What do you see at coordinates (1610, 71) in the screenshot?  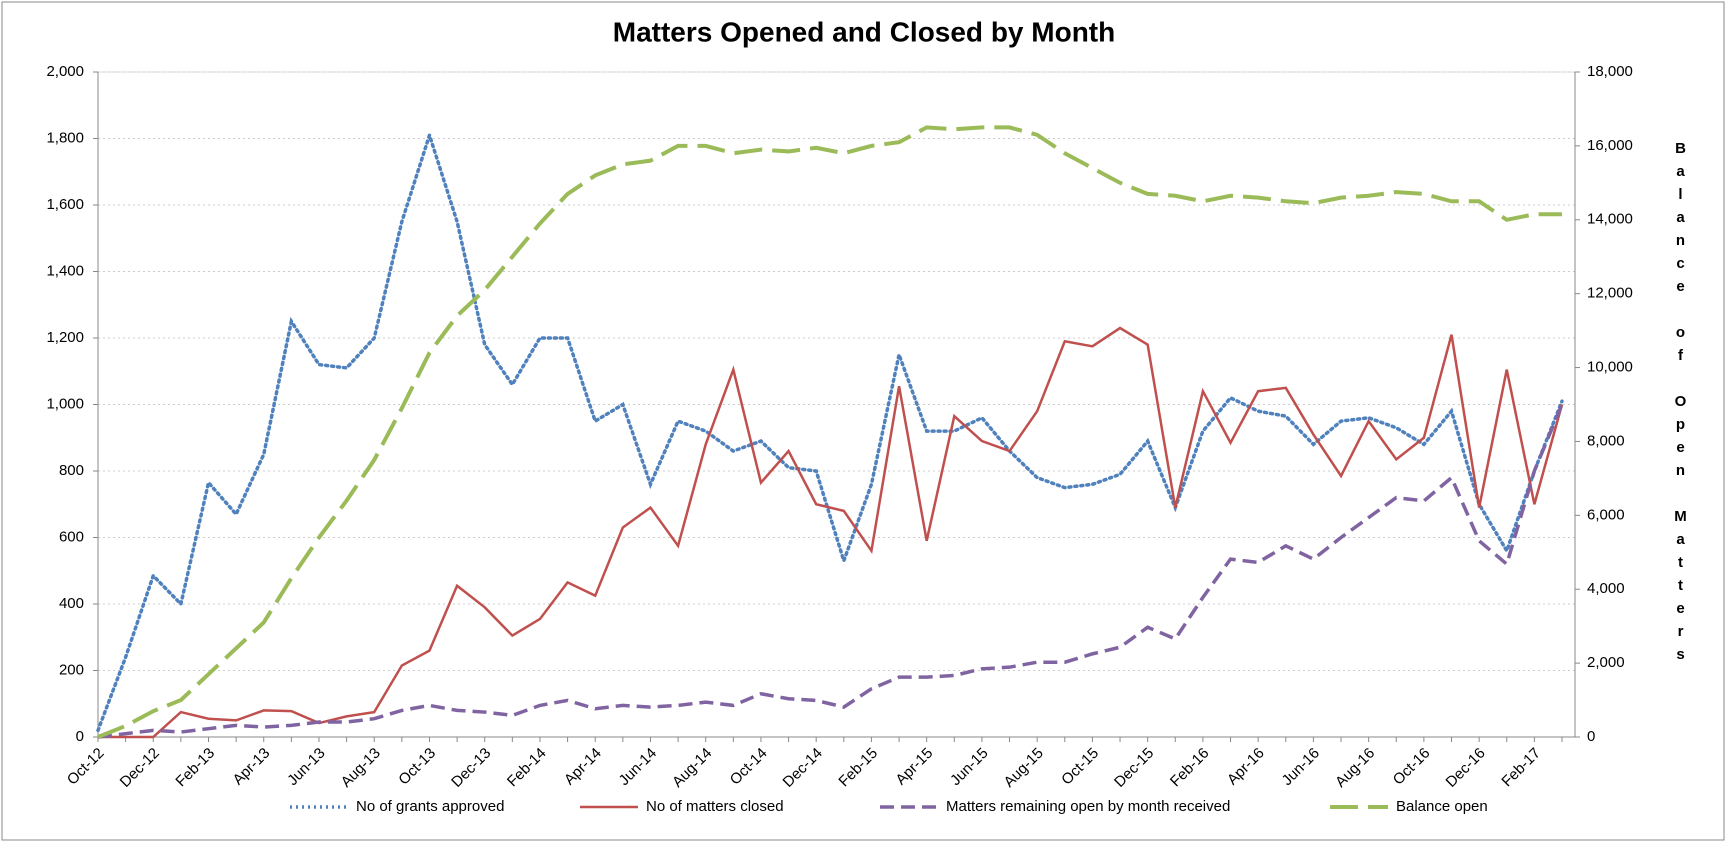 I see `y2-tick-label: 18,000` at bounding box center [1610, 71].